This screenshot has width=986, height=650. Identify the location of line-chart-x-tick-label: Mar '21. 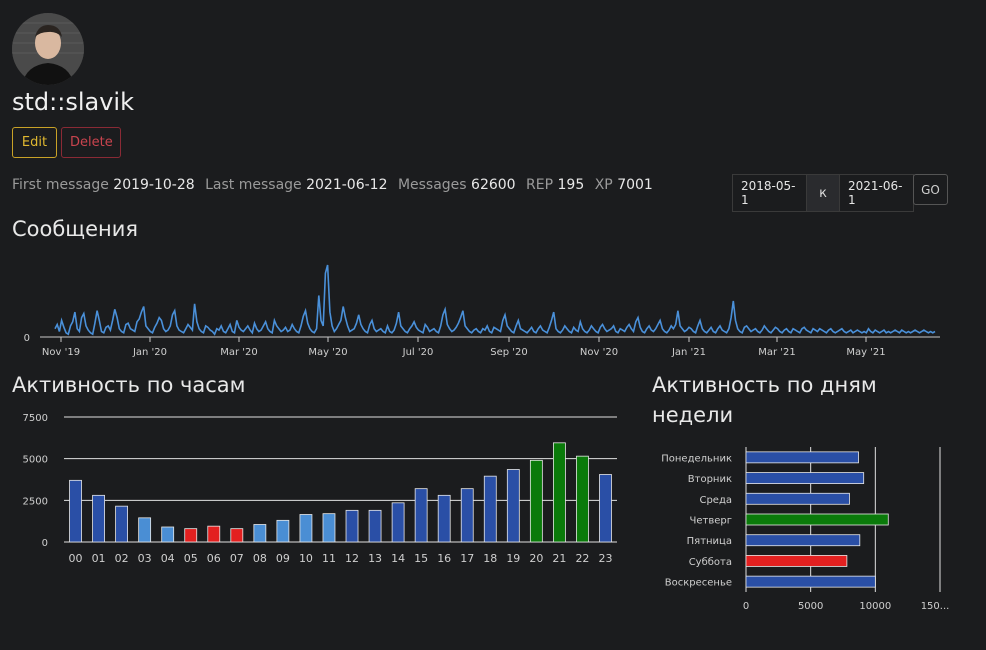
(777, 352).